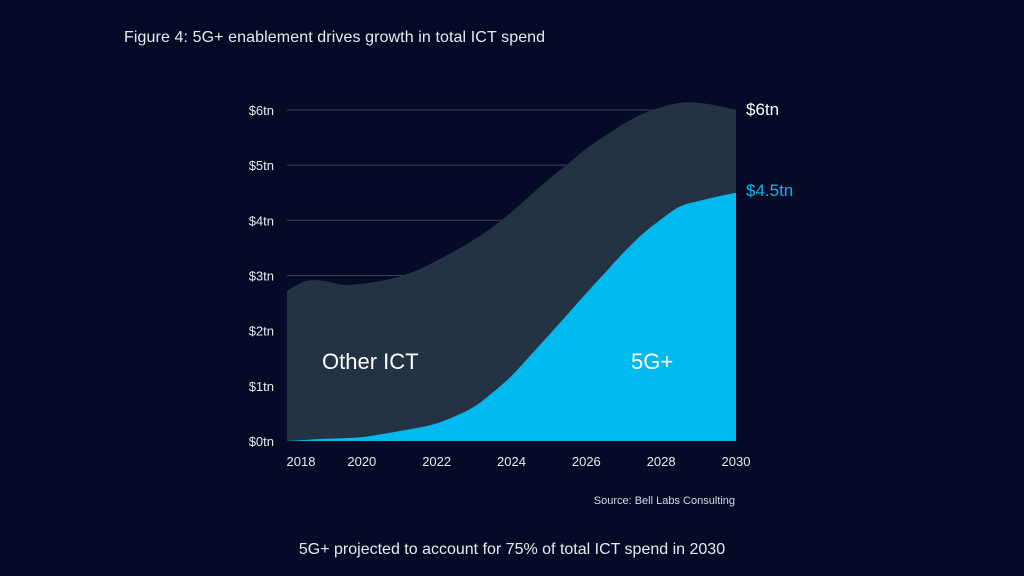  Describe the element at coordinates (261, 220) in the screenshot. I see `y-tick-label: $4tn` at that location.